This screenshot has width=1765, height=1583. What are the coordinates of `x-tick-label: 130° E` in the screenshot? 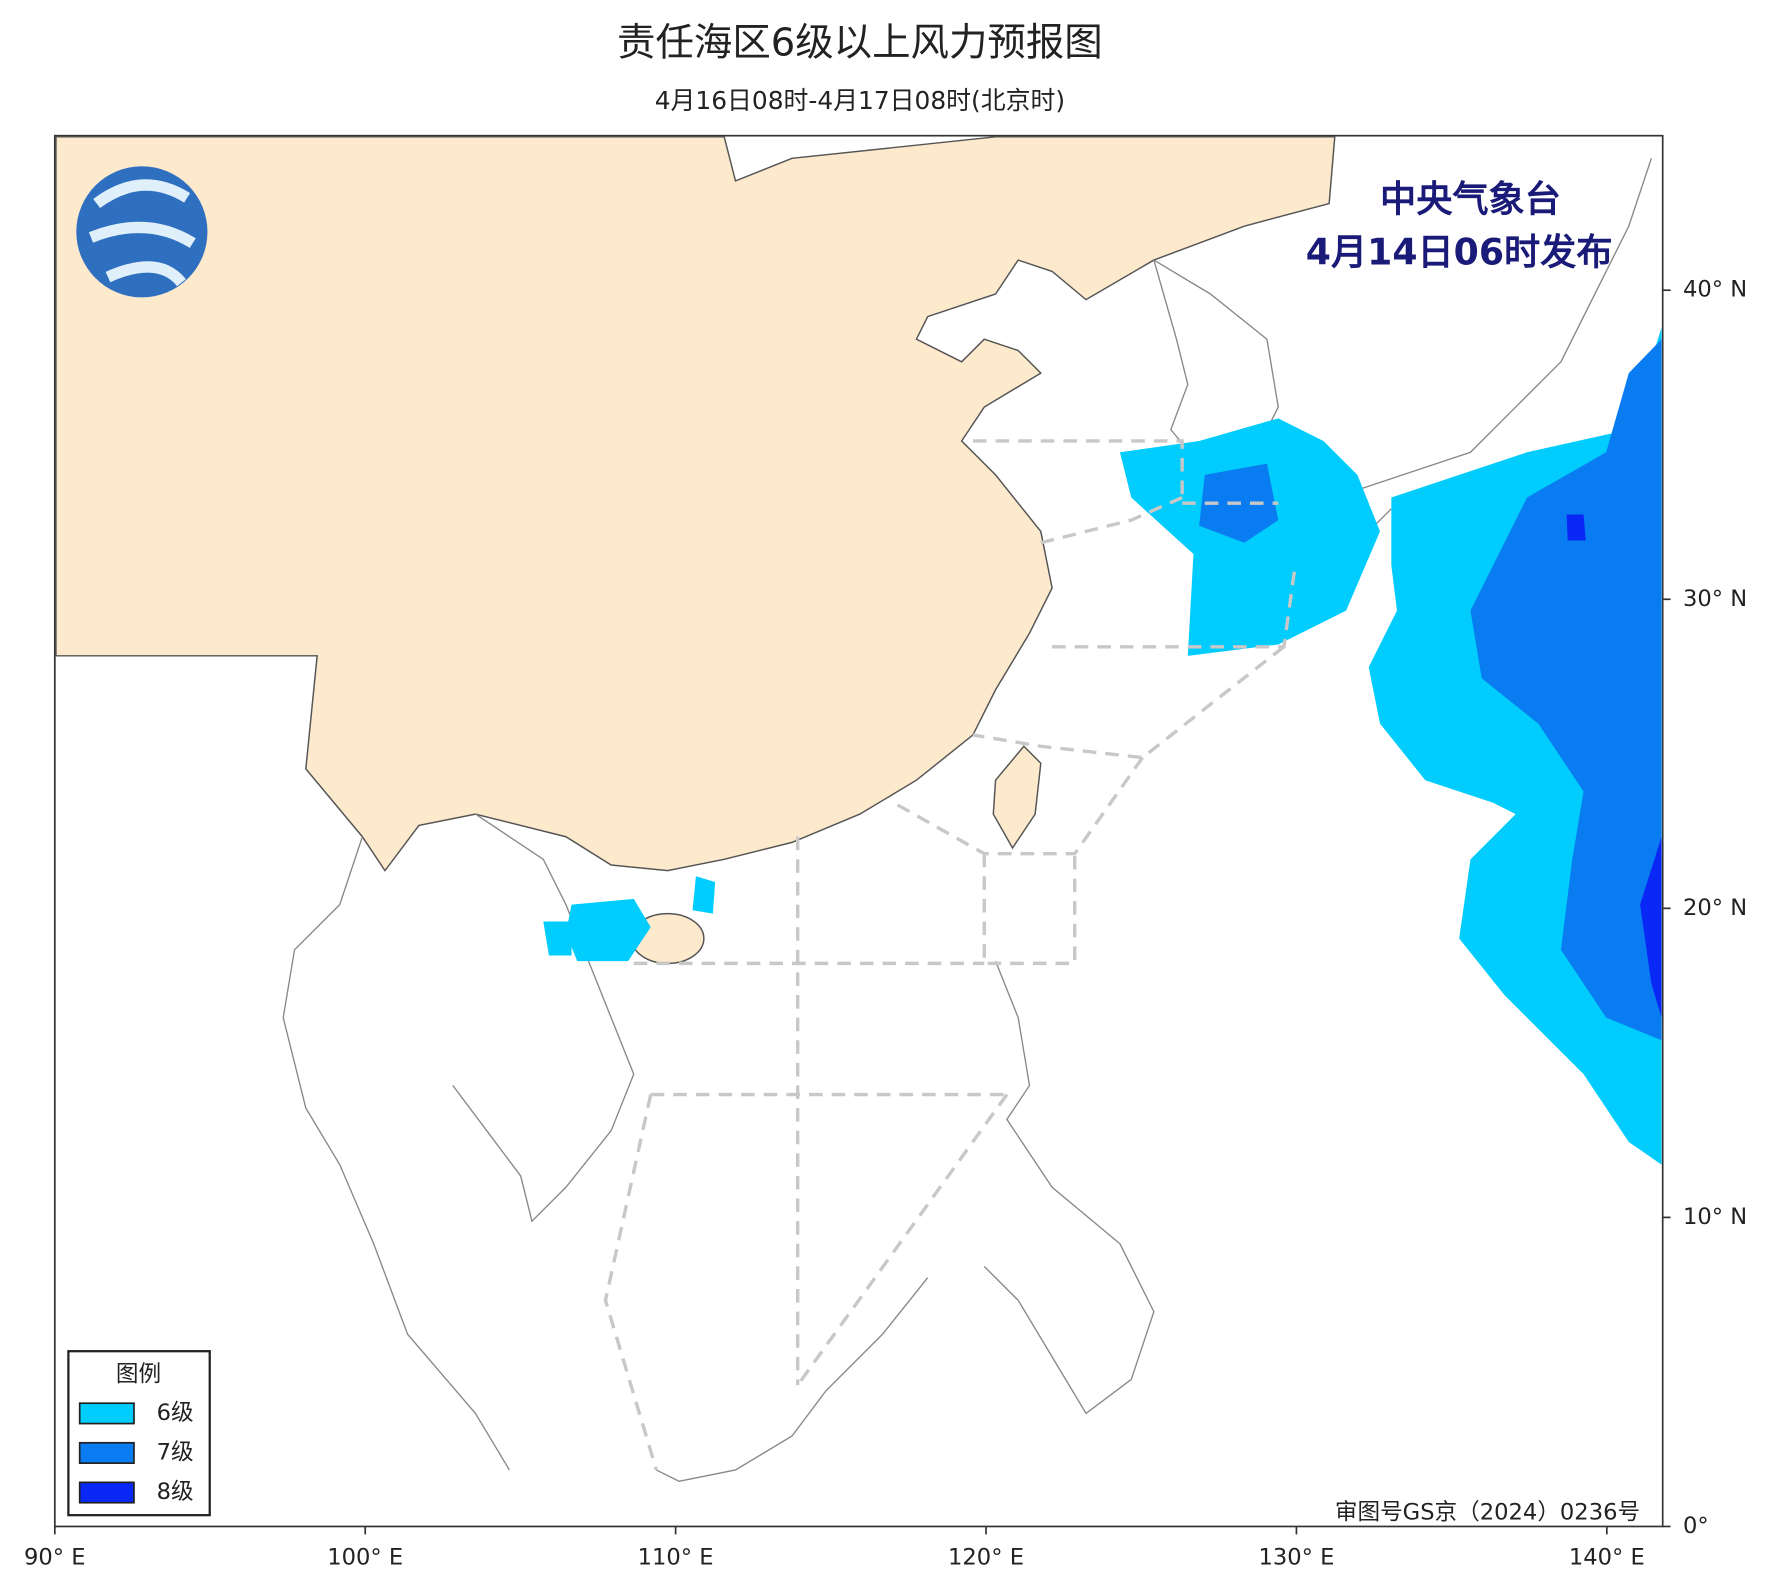 It's located at (1296, 1558).